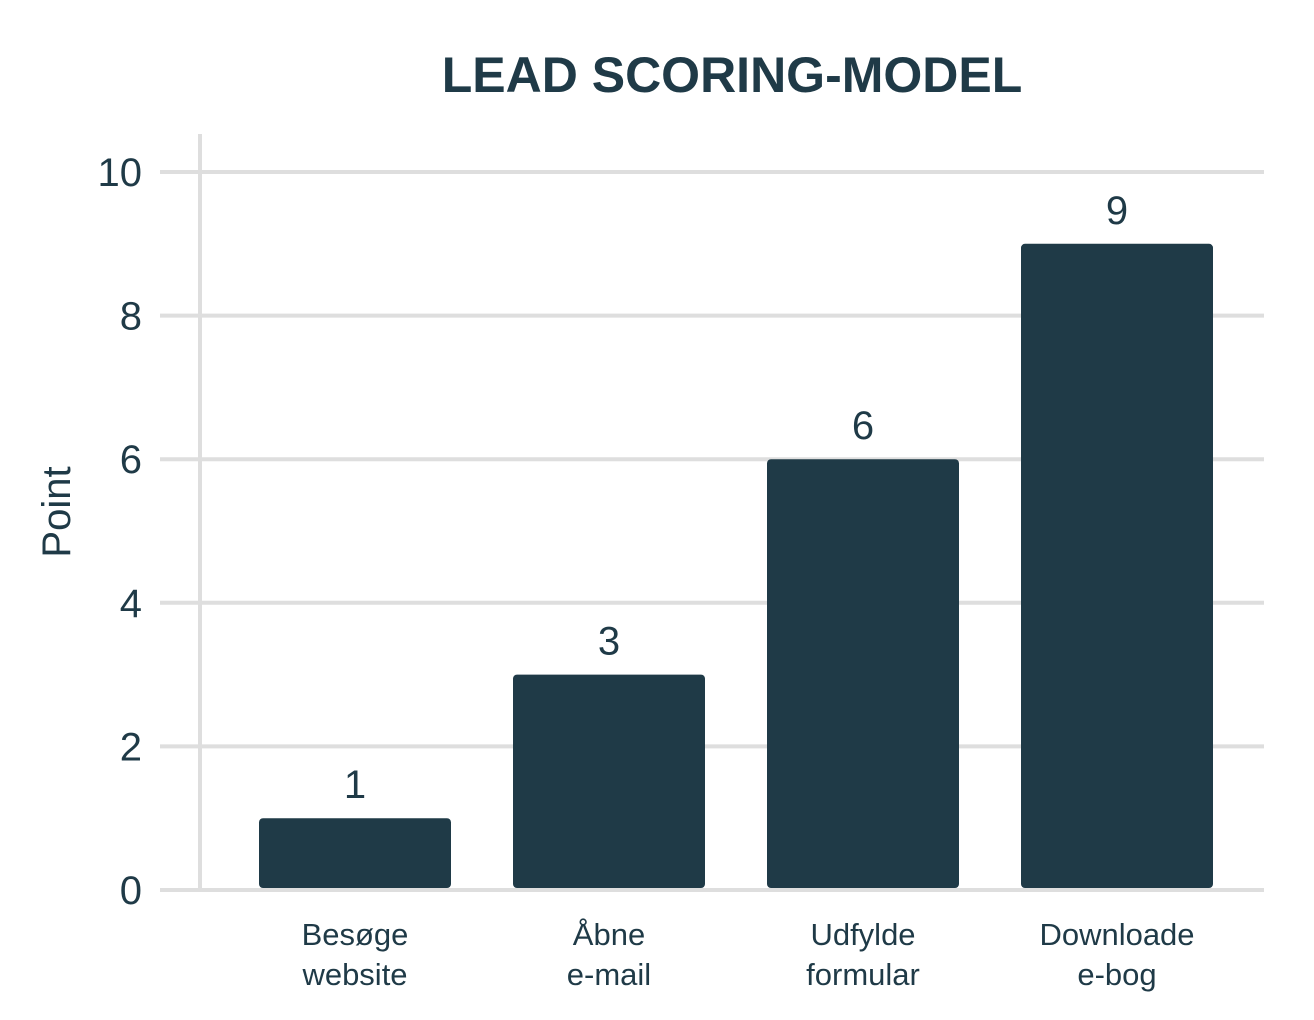  What do you see at coordinates (57, 511) in the screenshot?
I see `y-axis-label: Point` at bounding box center [57, 511].